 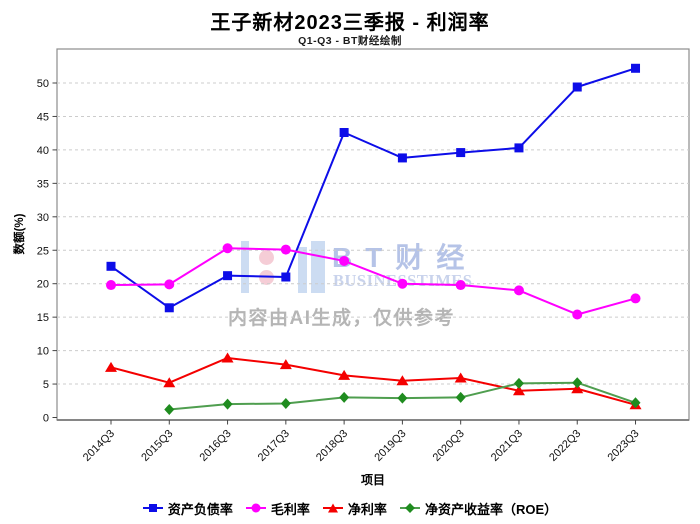 I want to click on legend-label: 净资产收益率（ROE）, so click(x=491, y=509).